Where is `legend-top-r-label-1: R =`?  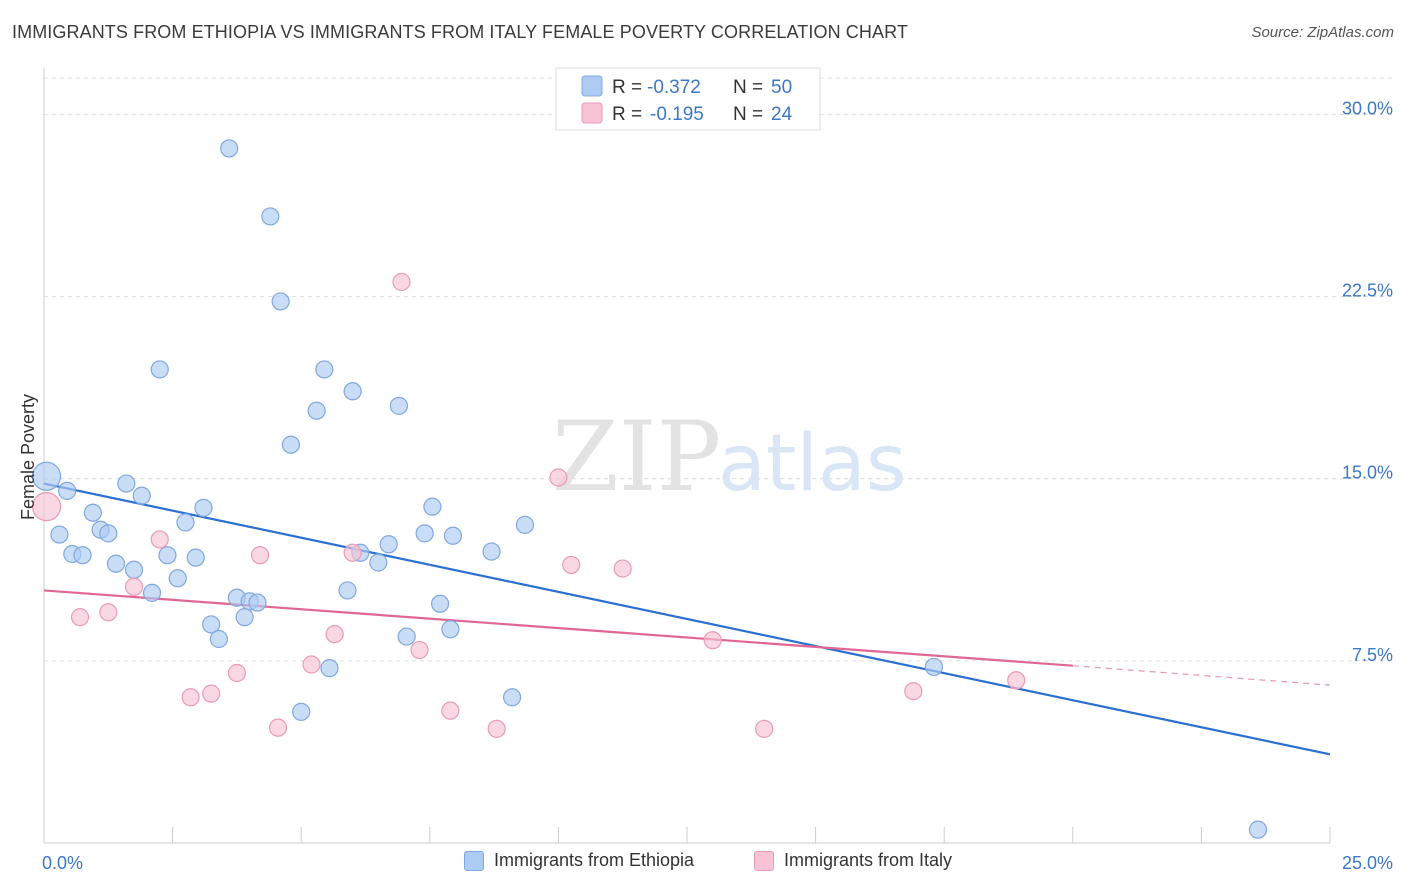
legend-top-r-label-1: R = is located at coordinates (627, 87).